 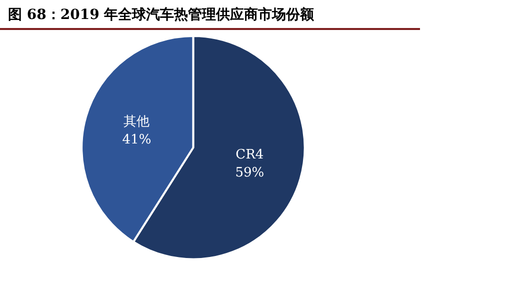 I want to click on chart-title: 图 68：2019 年全球汽车热管理供应商市场份额, so click(x=161, y=15).